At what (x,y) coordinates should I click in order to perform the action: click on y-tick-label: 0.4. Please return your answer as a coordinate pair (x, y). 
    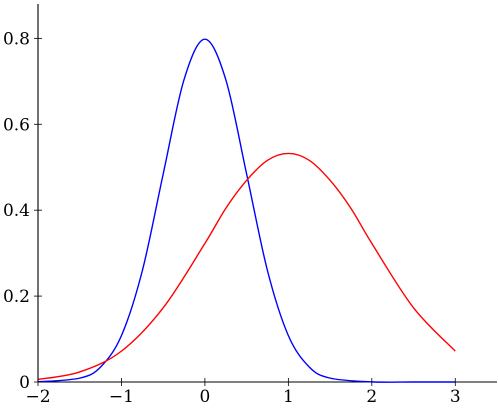
    Looking at the image, I should click on (16, 211).